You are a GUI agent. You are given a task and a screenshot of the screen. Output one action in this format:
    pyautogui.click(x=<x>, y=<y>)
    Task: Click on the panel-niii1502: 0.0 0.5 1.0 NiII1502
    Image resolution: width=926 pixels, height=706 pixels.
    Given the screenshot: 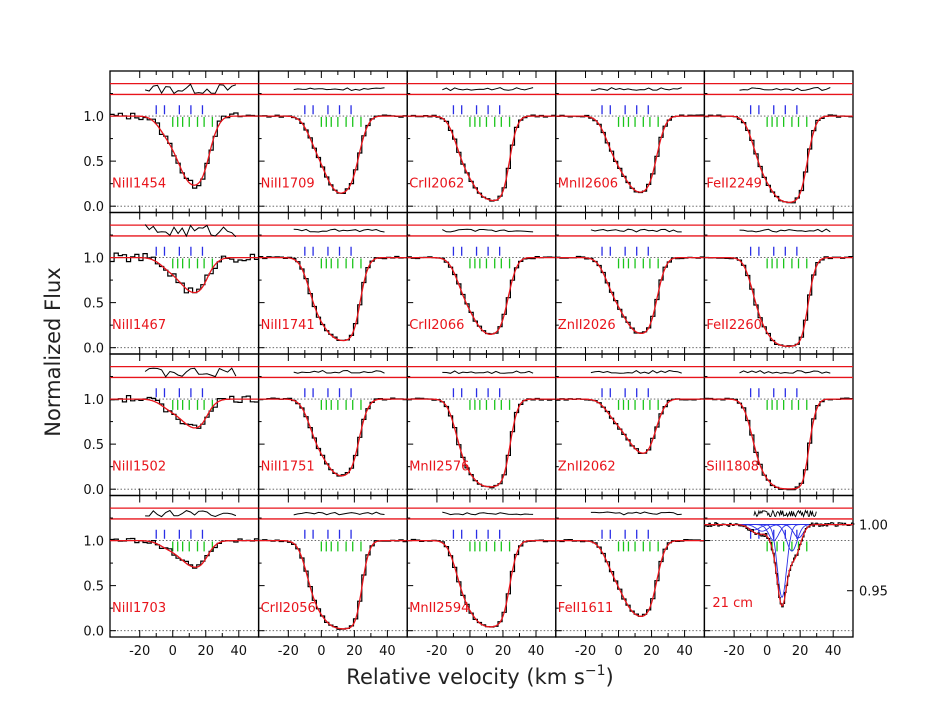 What is the action you would take?
    pyautogui.click(x=171, y=425)
    